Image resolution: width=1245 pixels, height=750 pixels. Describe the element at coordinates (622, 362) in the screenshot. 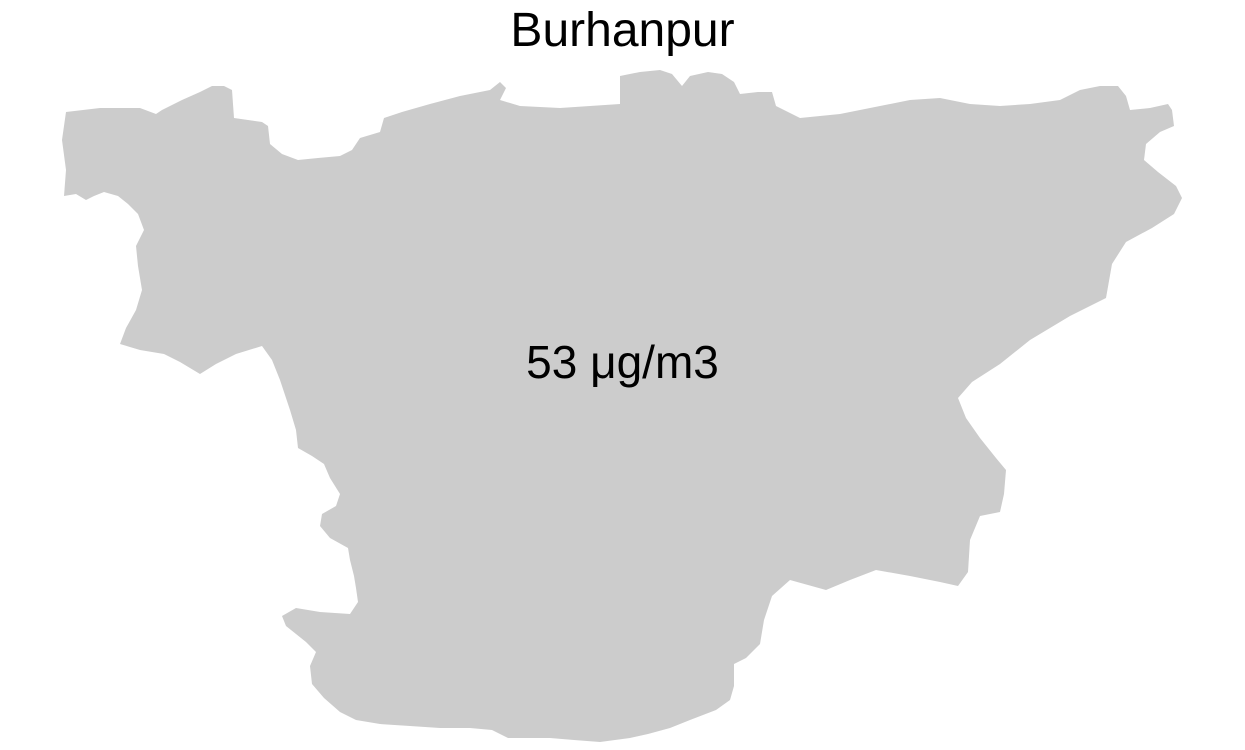

I see `district-value-label: 53 μg/m3` at that location.